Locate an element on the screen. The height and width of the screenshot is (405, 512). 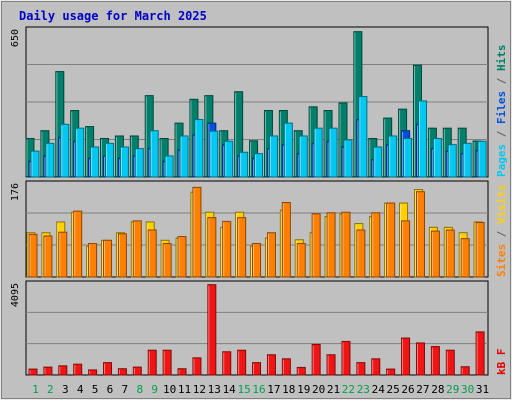
x-tick-label: 20 is located at coordinates (318, 389).